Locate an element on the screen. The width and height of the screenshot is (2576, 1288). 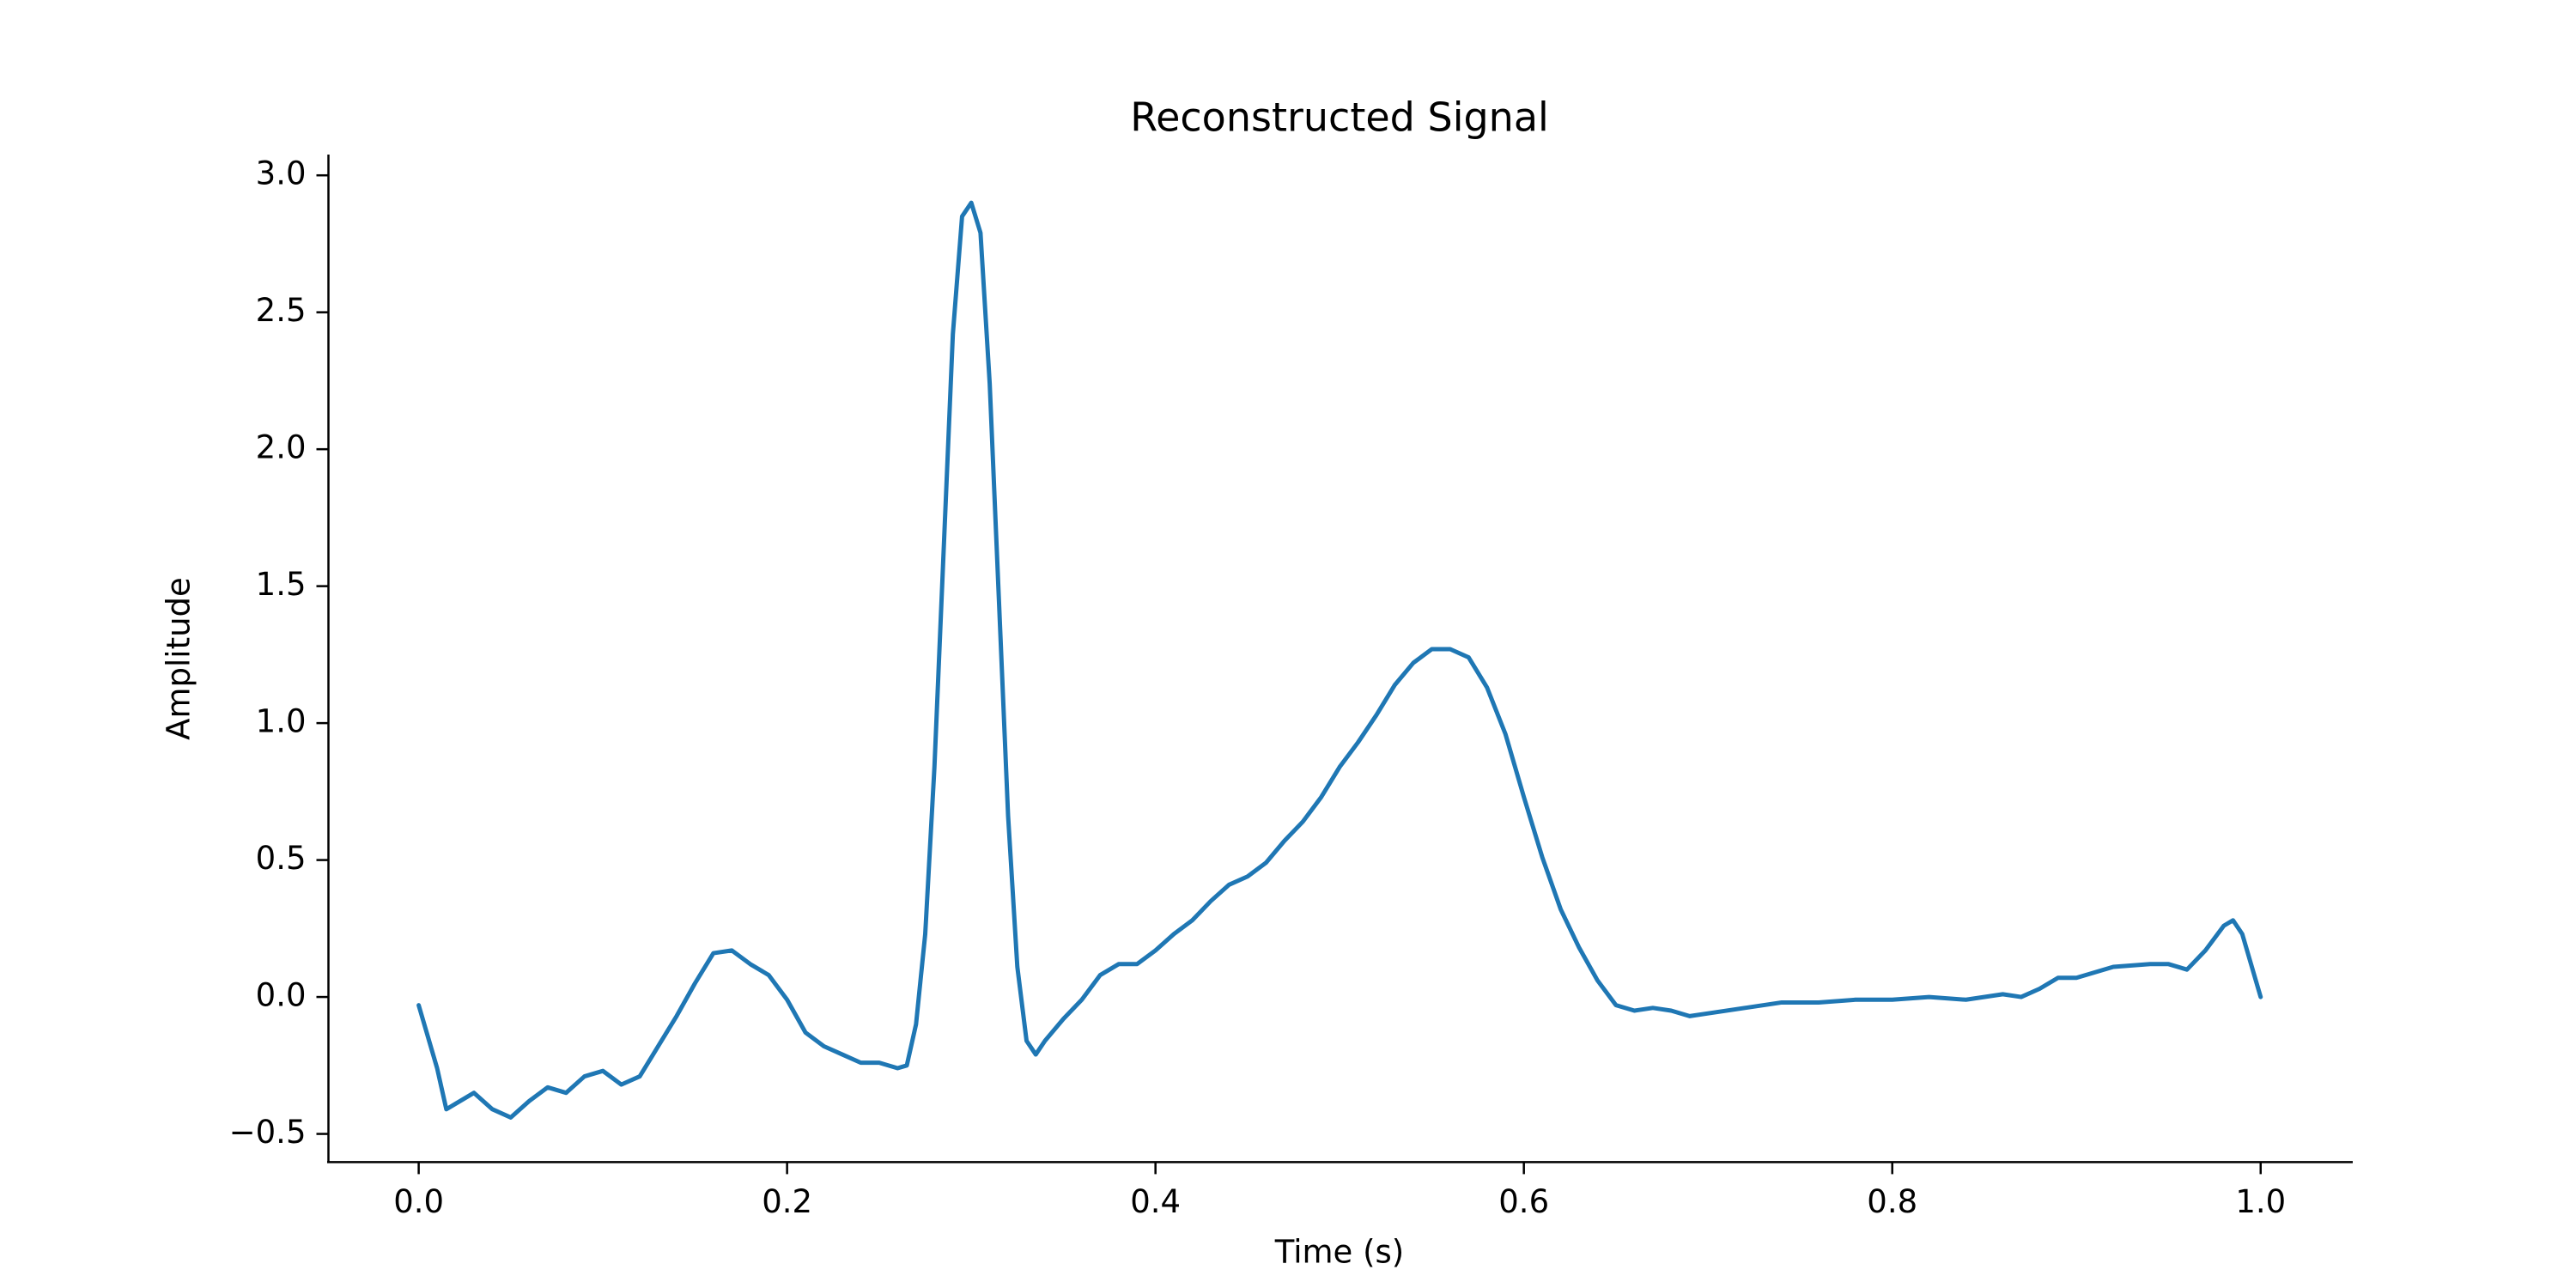
x-tick-label: 0.8 is located at coordinates (1892, 1202).